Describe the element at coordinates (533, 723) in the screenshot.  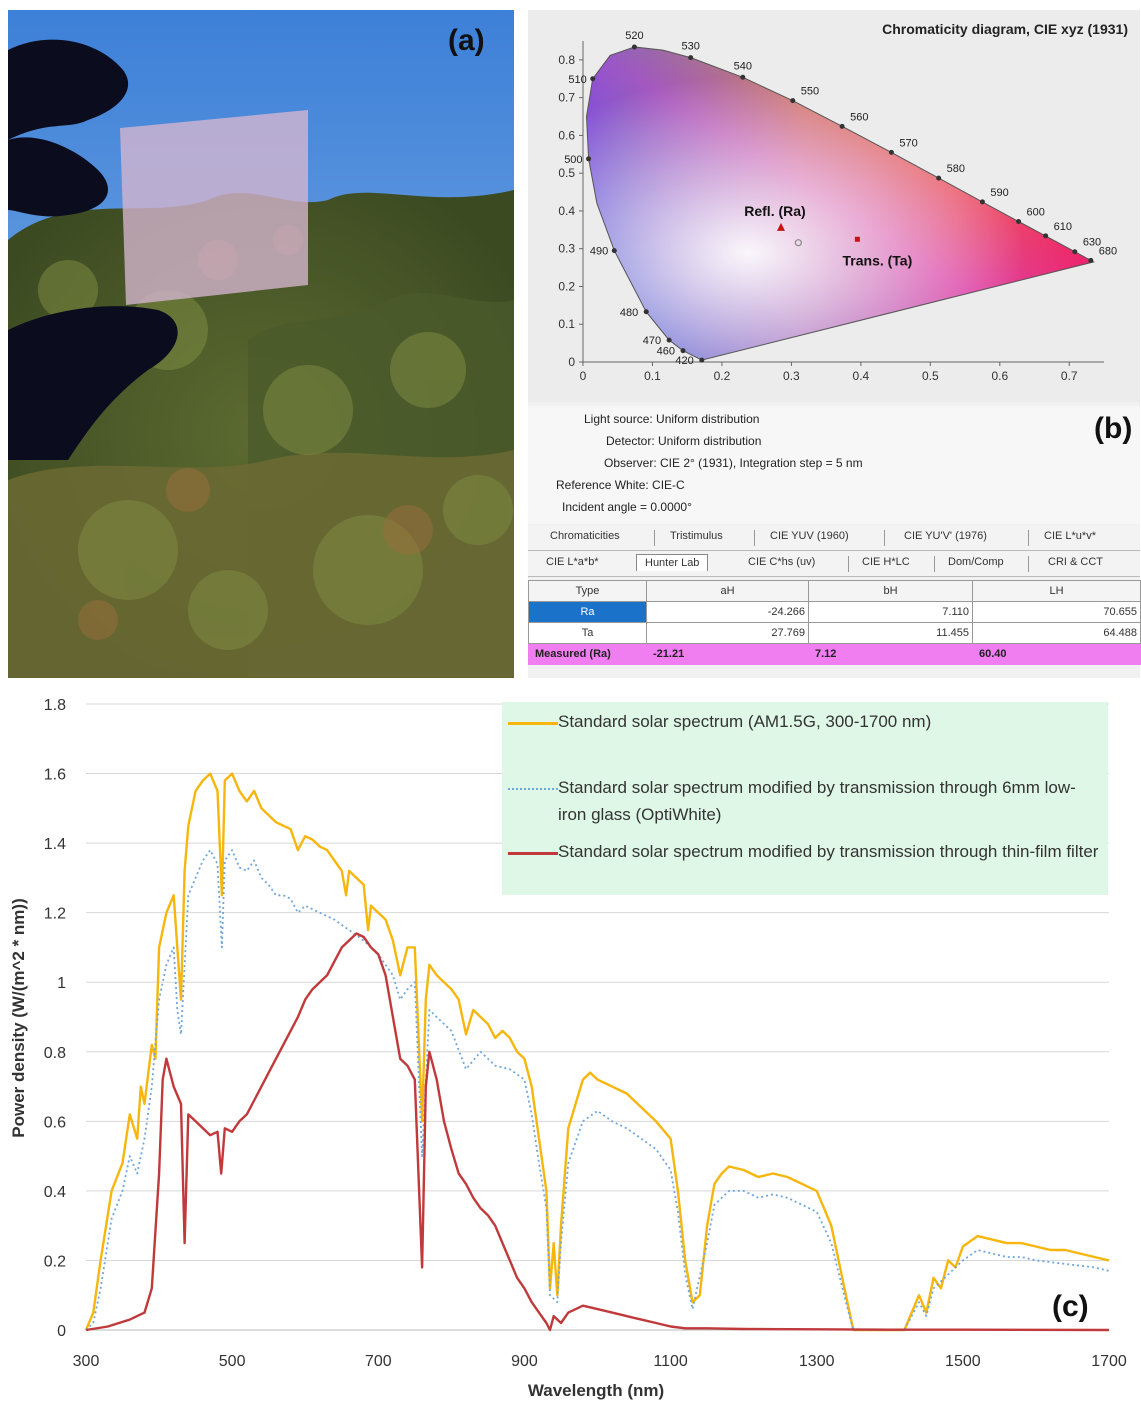
I see `legend-swatch-am15g` at that location.